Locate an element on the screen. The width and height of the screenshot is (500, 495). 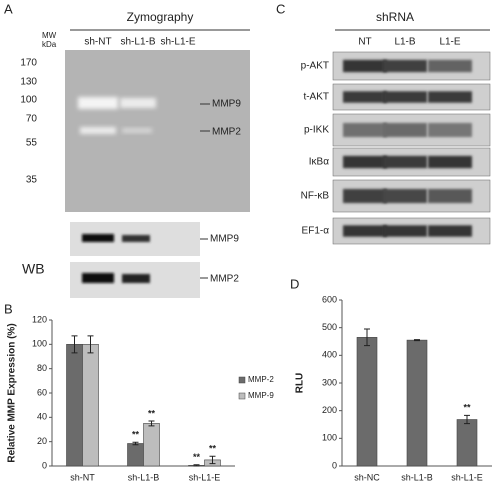
row-label: p-IKK is located at coordinates (316, 130).